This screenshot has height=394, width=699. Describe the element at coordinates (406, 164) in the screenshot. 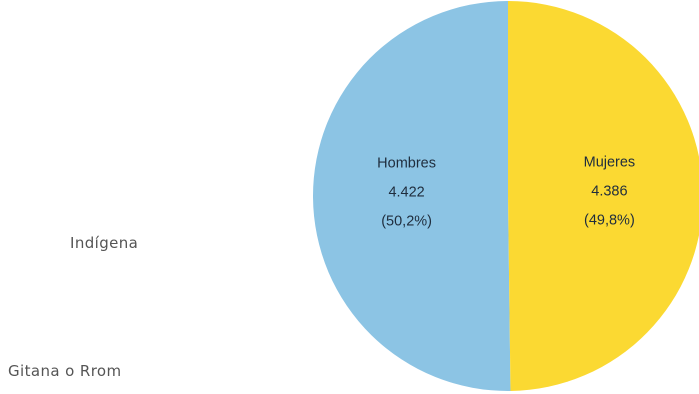

I see `slice-name-label-hombres: Hombres` at that location.